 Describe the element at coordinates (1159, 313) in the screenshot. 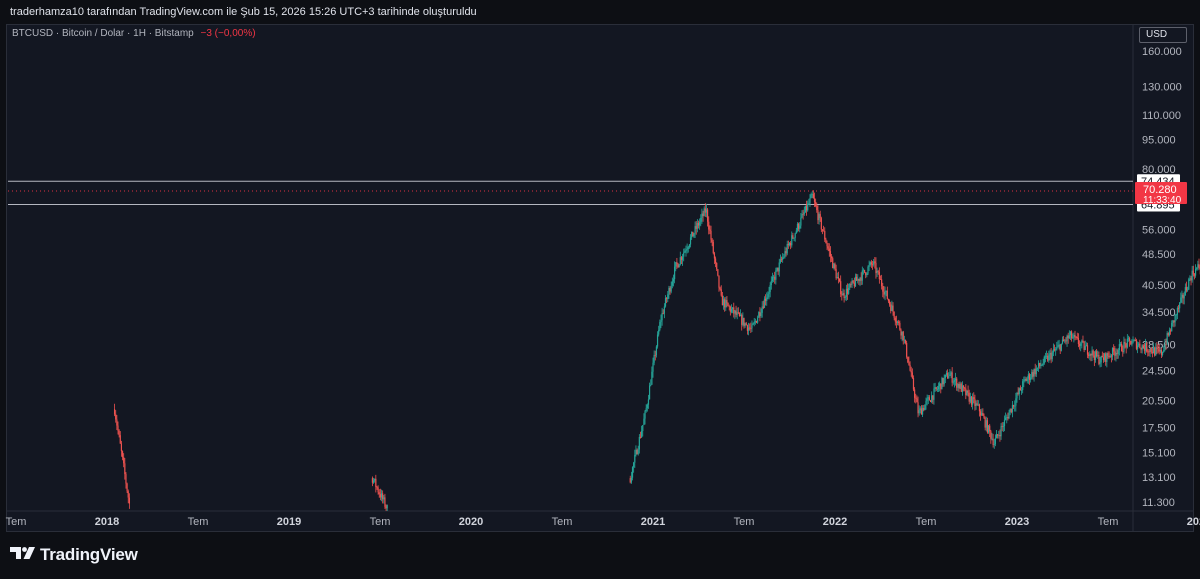

I see `y-tick-label: 34.500` at that location.